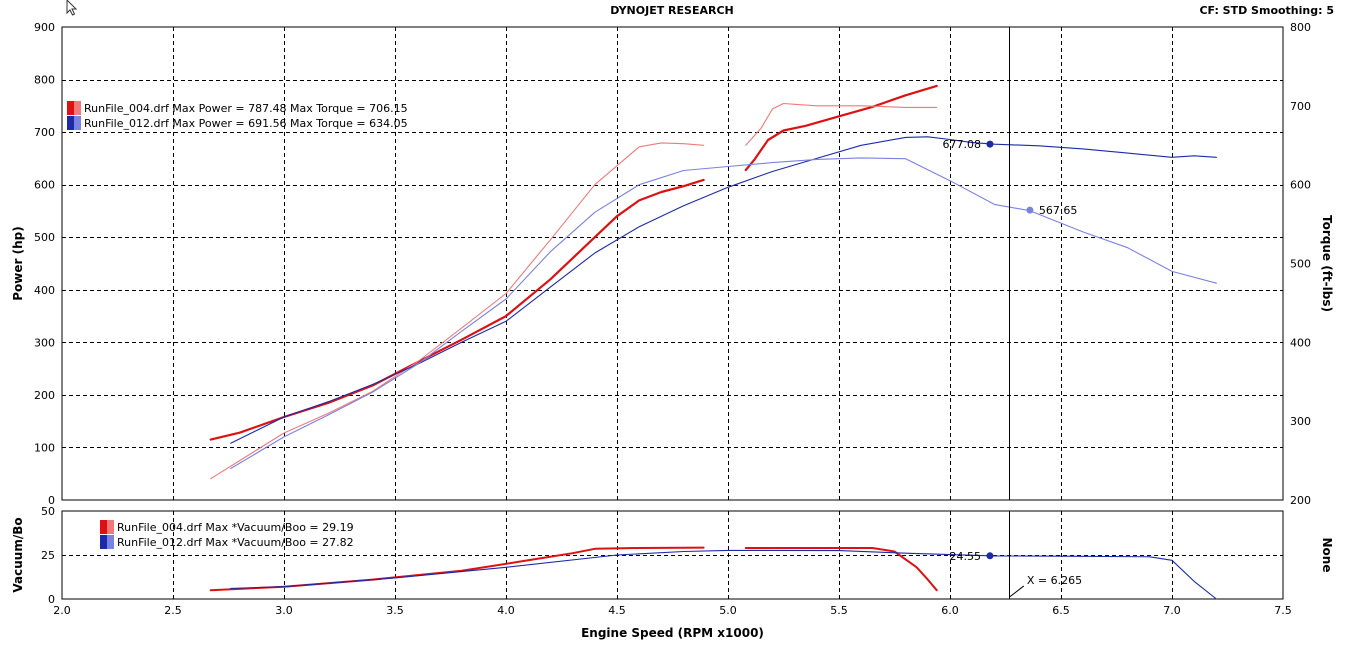  What do you see at coordinates (44, 342) in the screenshot?
I see `y-tick-label: 300` at bounding box center [44, 342].